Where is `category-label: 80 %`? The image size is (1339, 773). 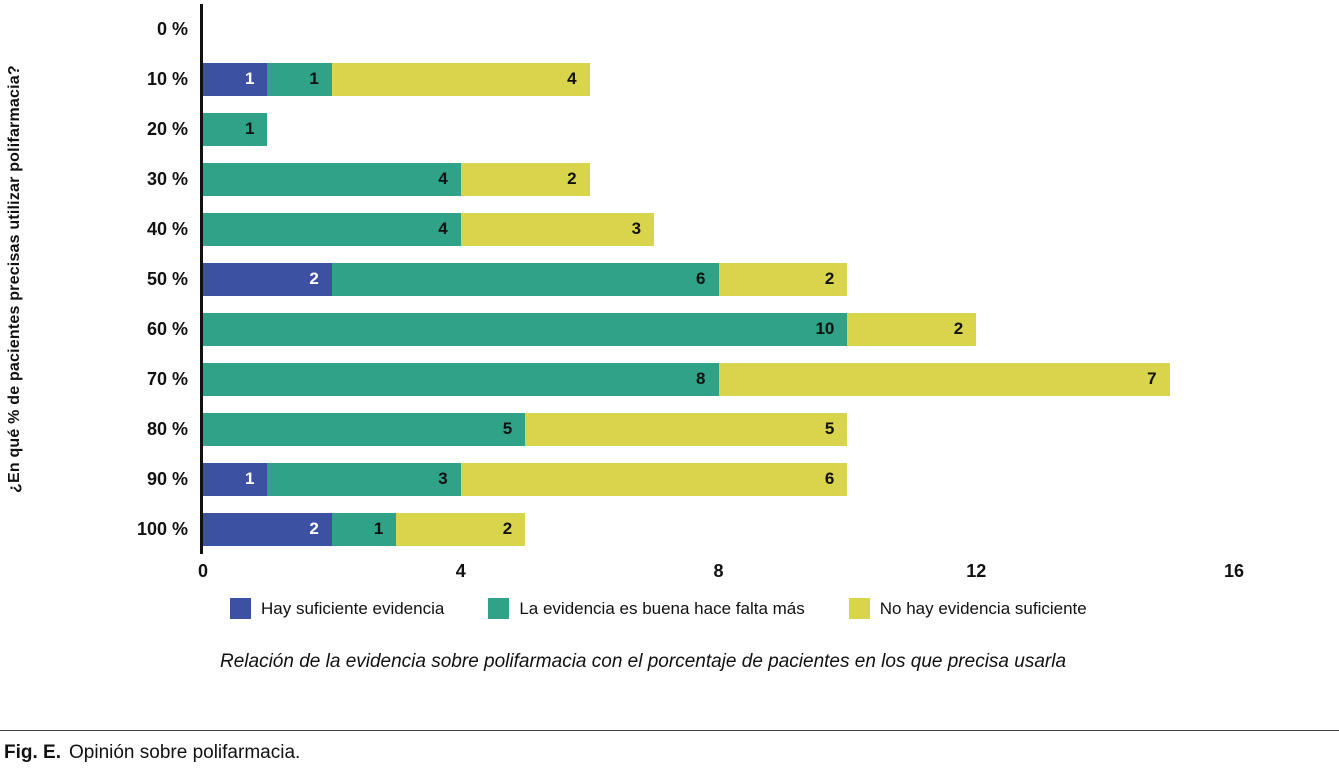
category-label: 80 % is located at coordinates (167, 428).